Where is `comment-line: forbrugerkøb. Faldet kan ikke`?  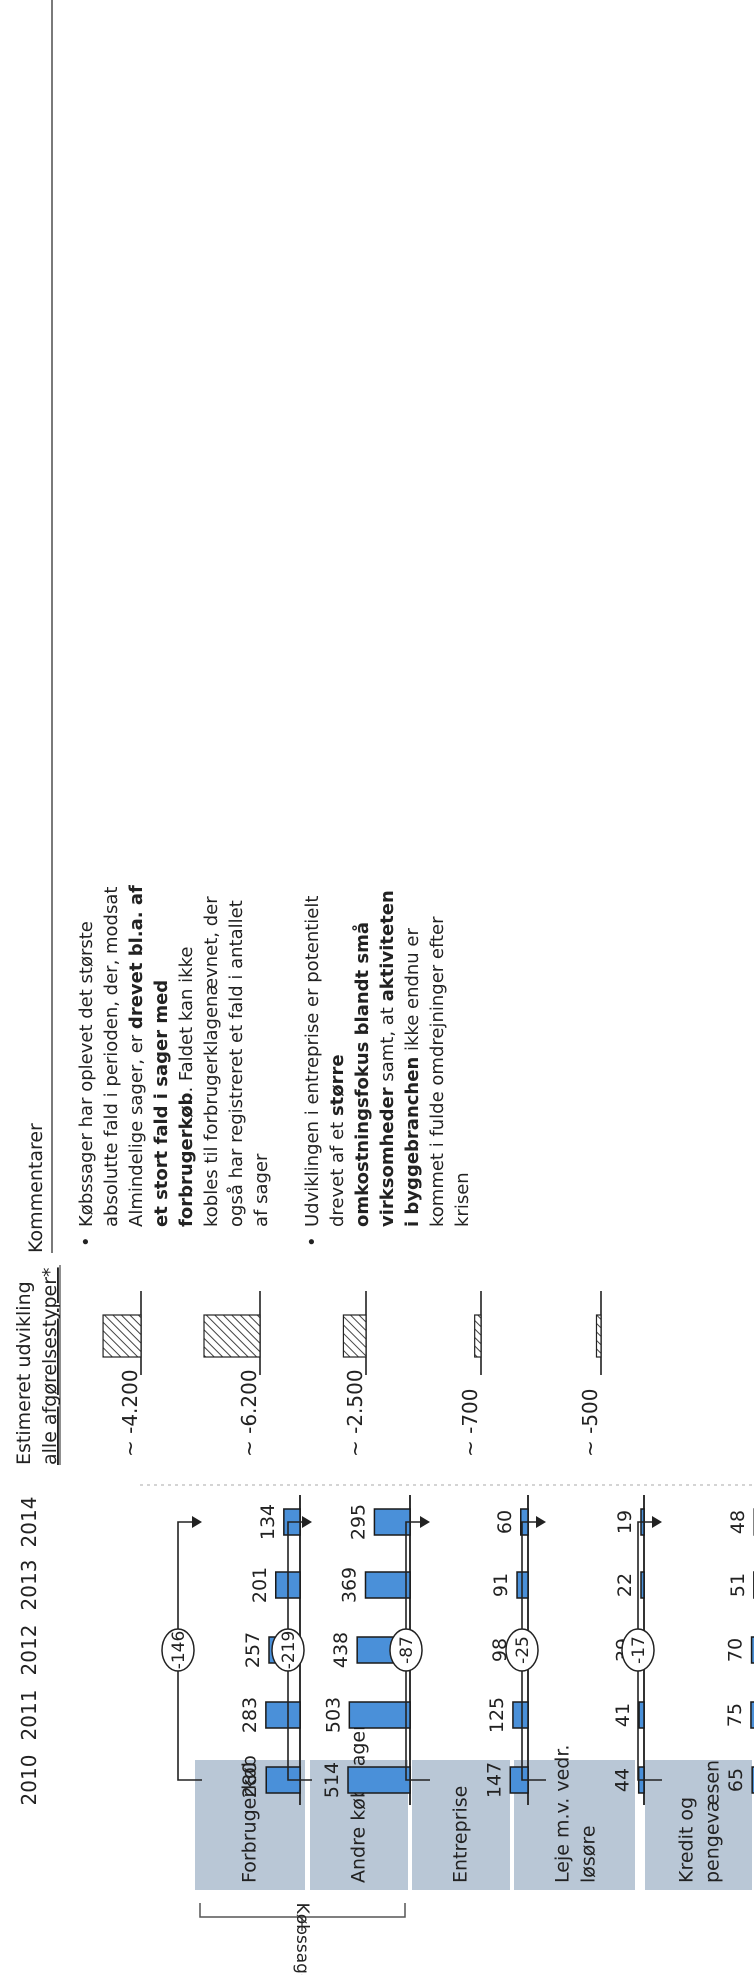 comment-line: forbrugerkøb. Faldet kan ikke is located at coordinates (186, 1087).